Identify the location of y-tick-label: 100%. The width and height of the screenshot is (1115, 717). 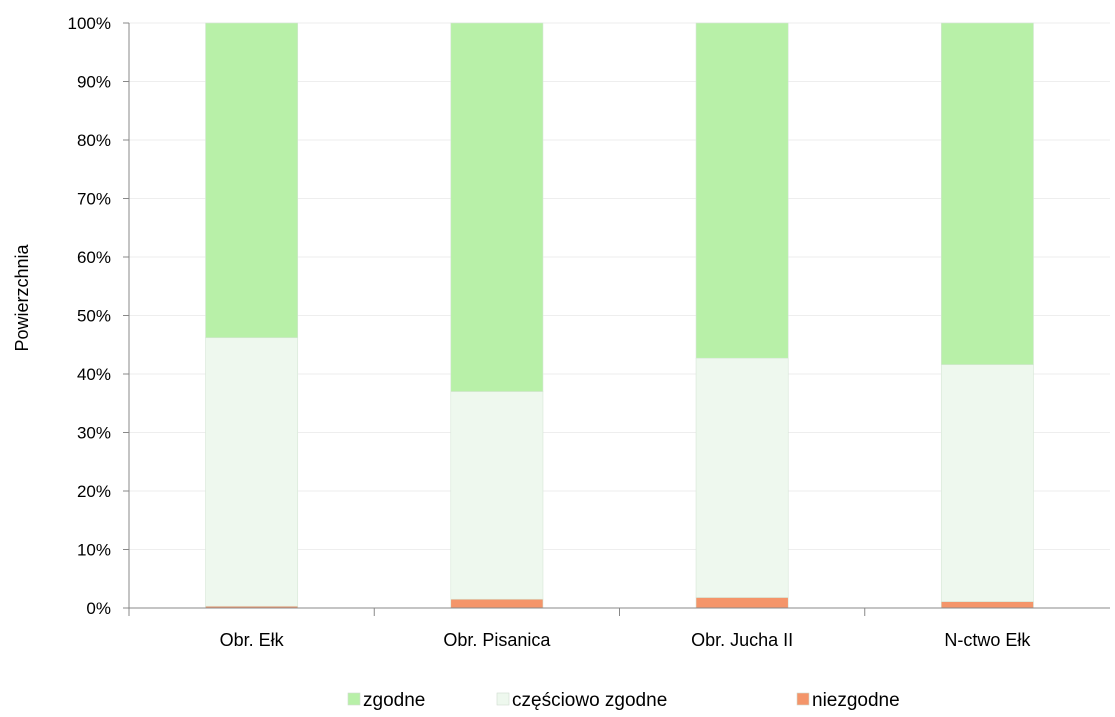
(89, 23).